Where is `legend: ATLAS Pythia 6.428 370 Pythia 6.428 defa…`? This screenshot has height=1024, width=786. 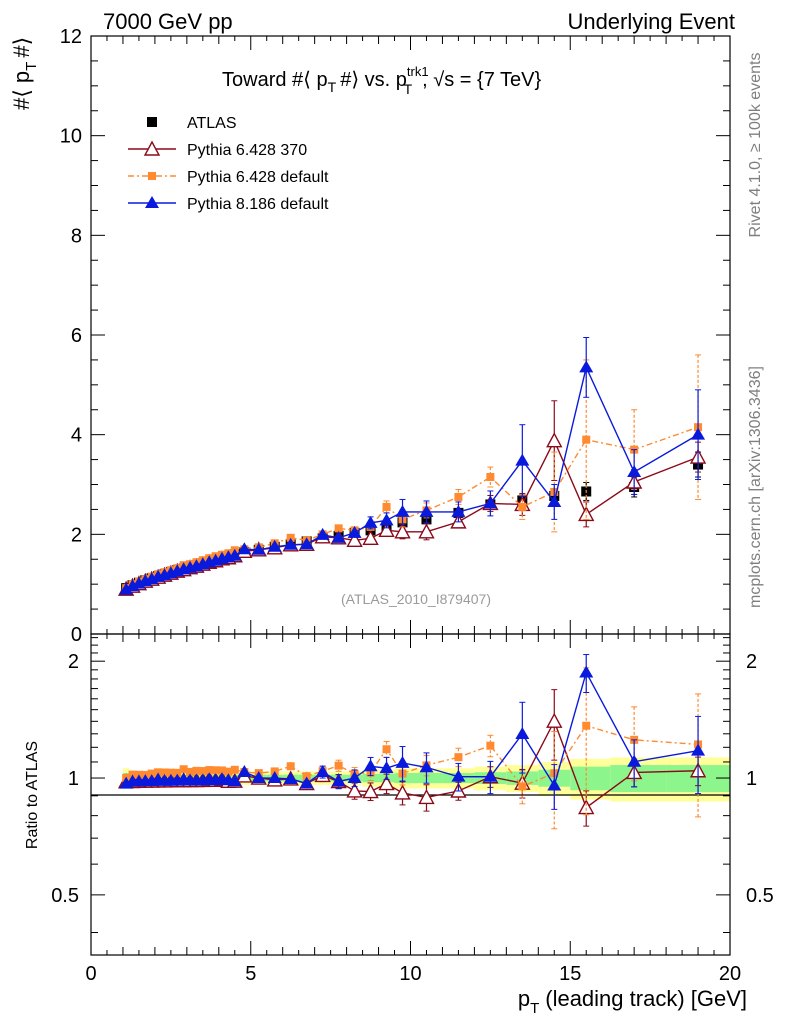
legend: ATLAS Pythia 6.428 370 Pythia 6.428 defa… is located at coordinates (228, 164).